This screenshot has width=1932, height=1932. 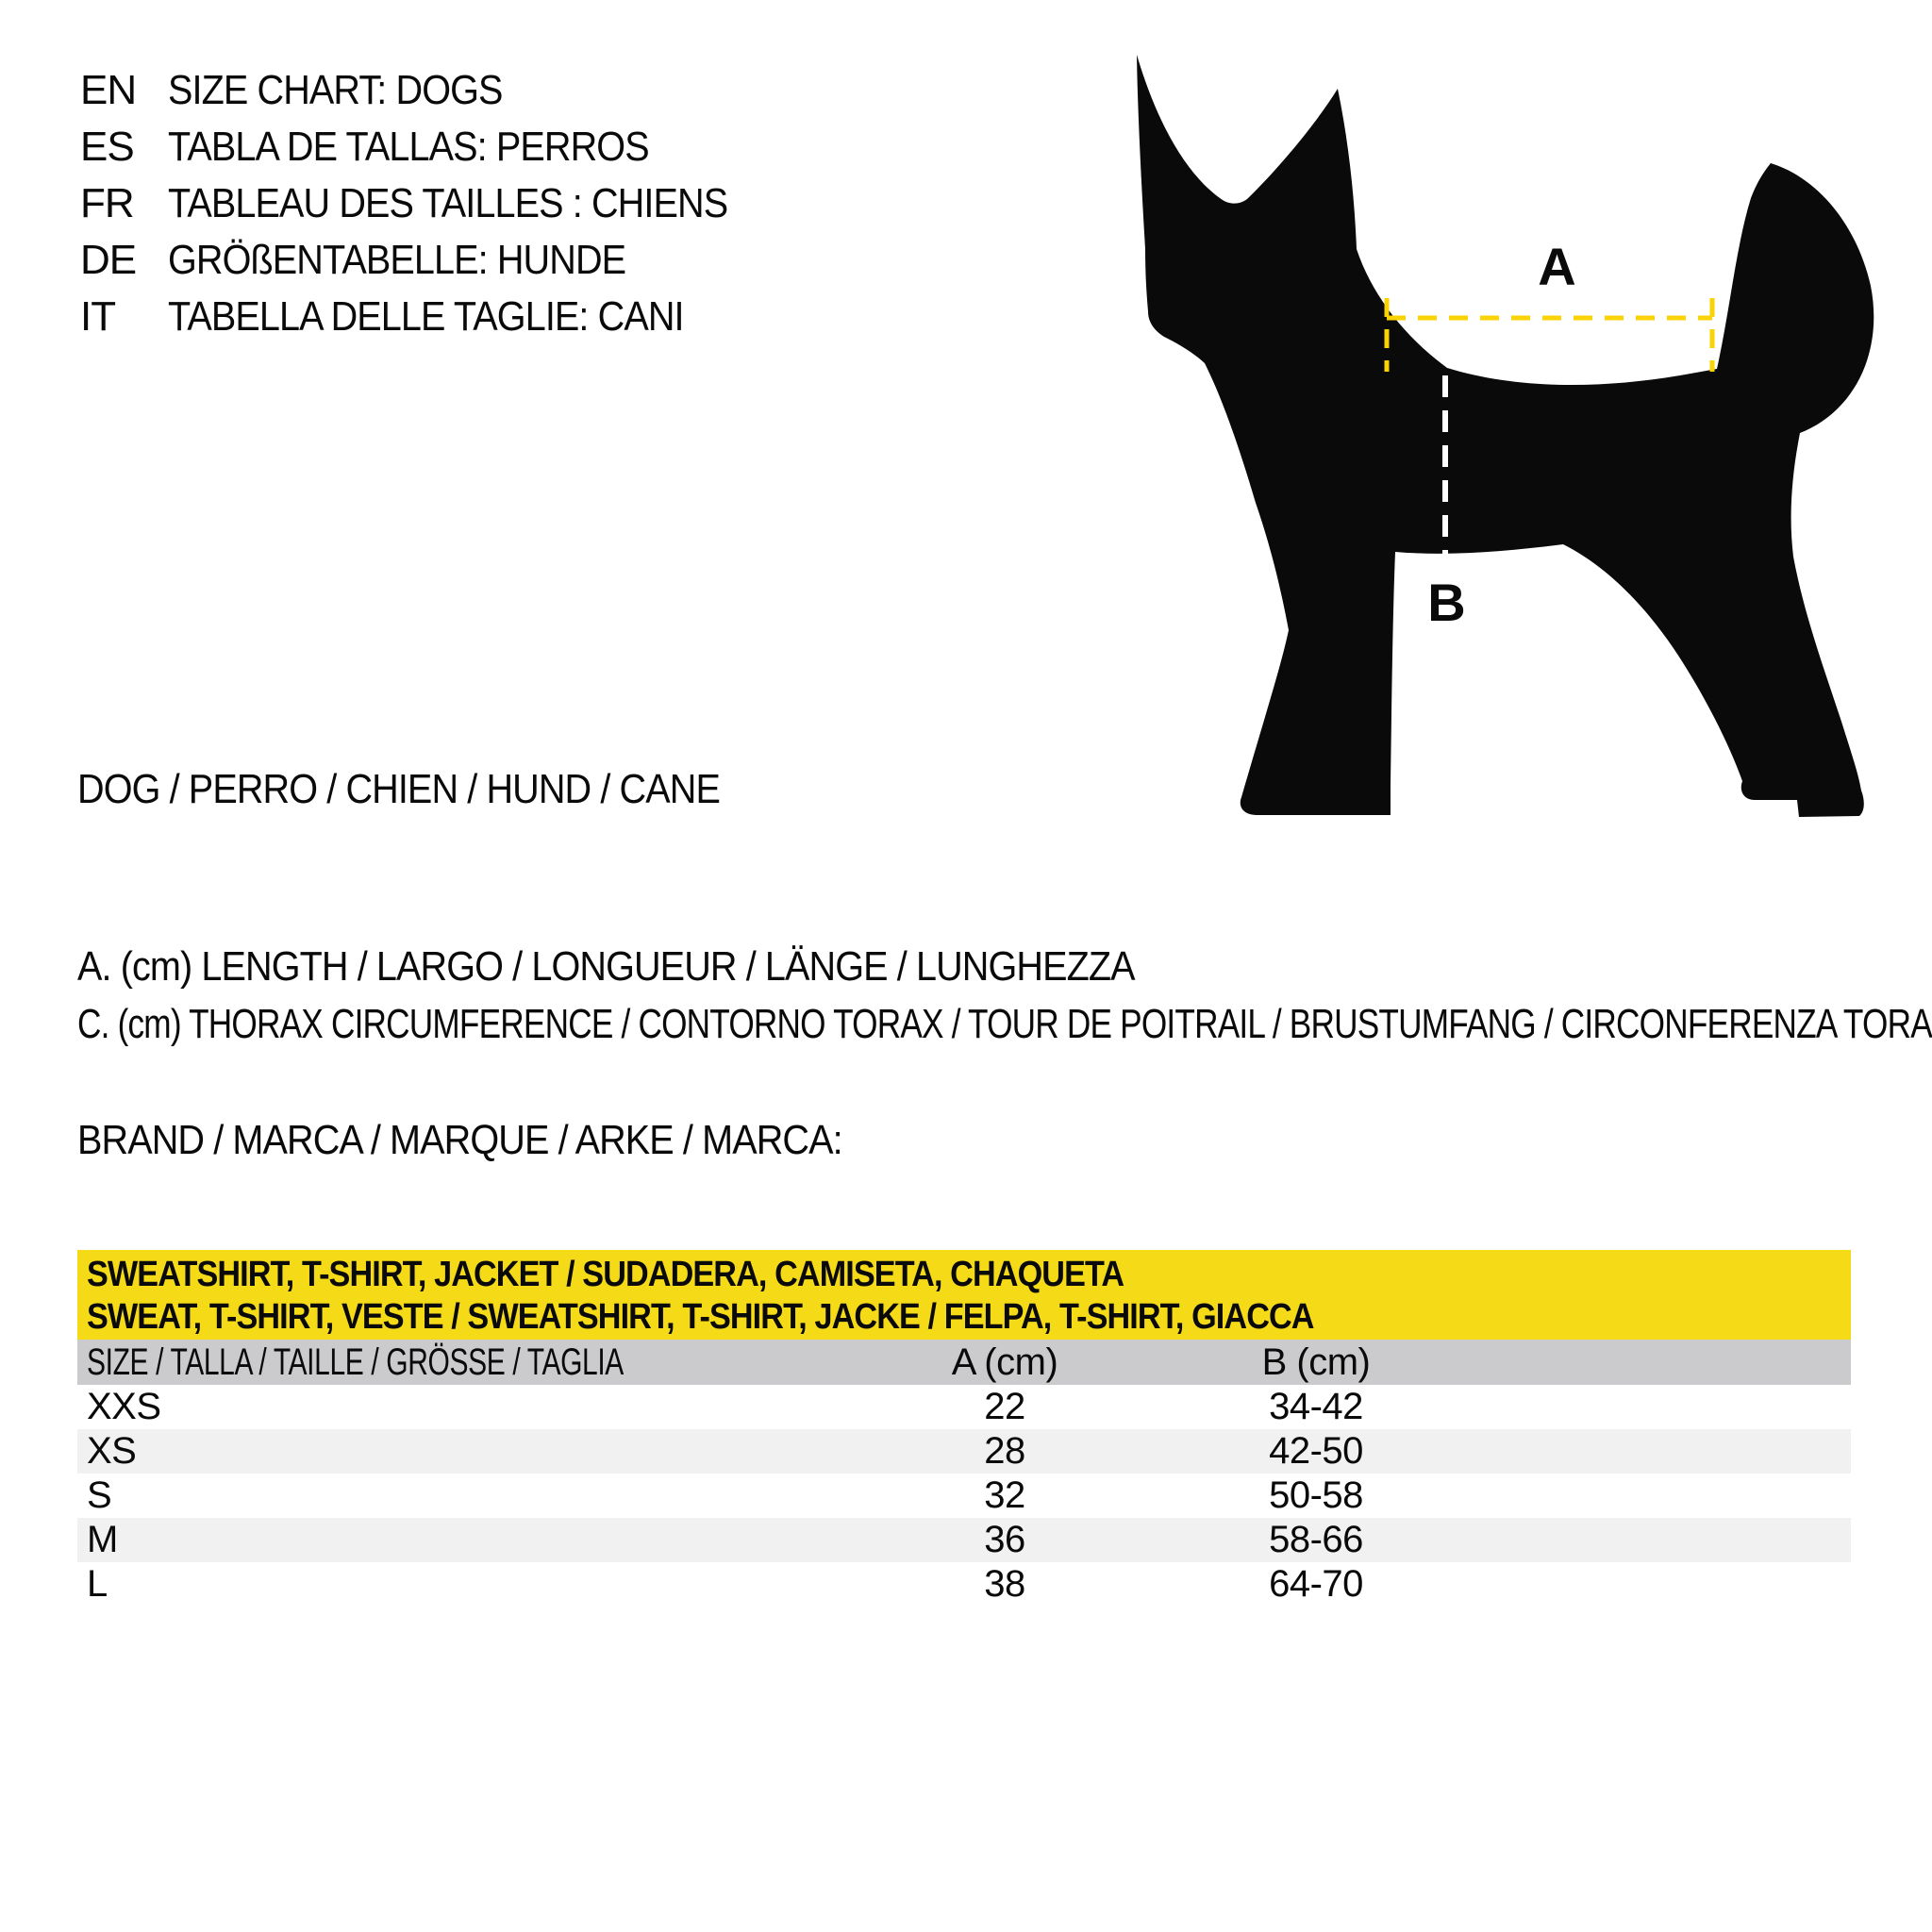 I want to click on chart-title: TABELLA DELLE TAGLIE: CANI, so click(x=426, y=317).